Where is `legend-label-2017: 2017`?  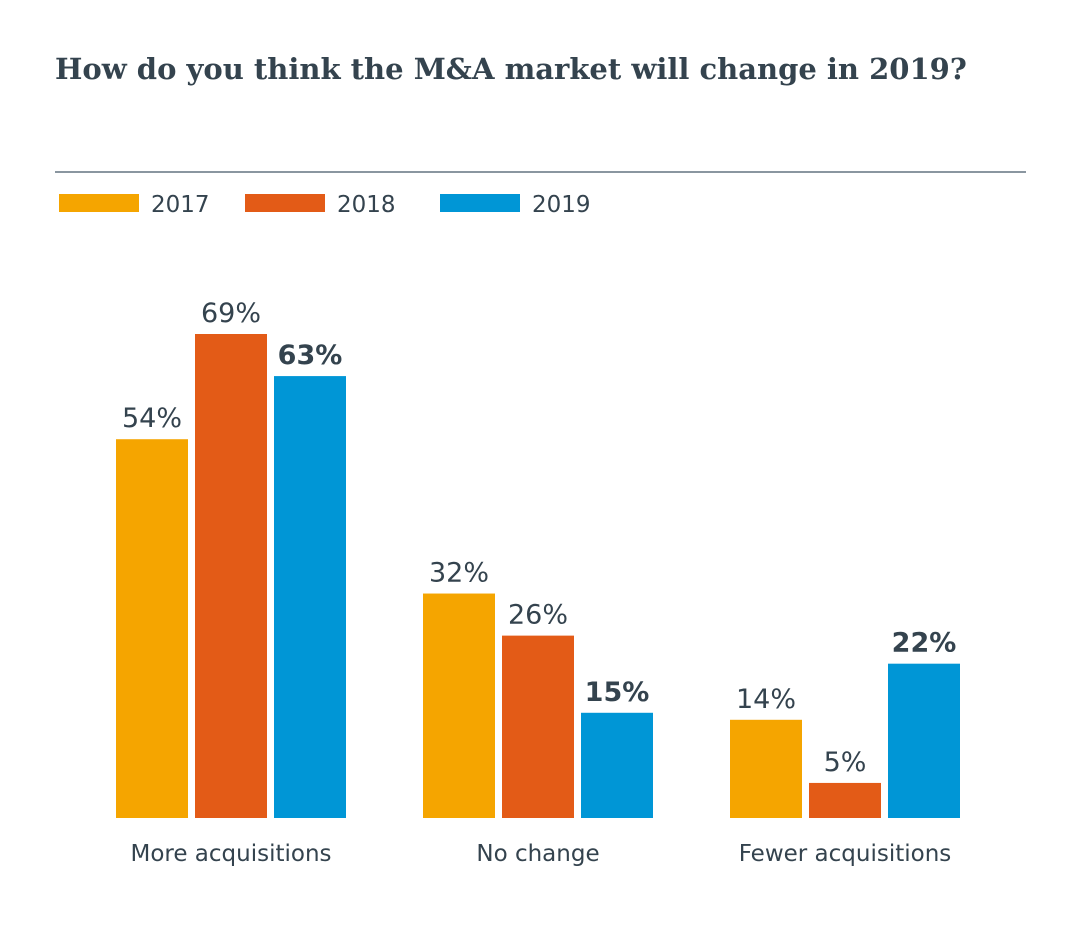 legend-label-2017: 2017 is located at coordinates (180, 205).